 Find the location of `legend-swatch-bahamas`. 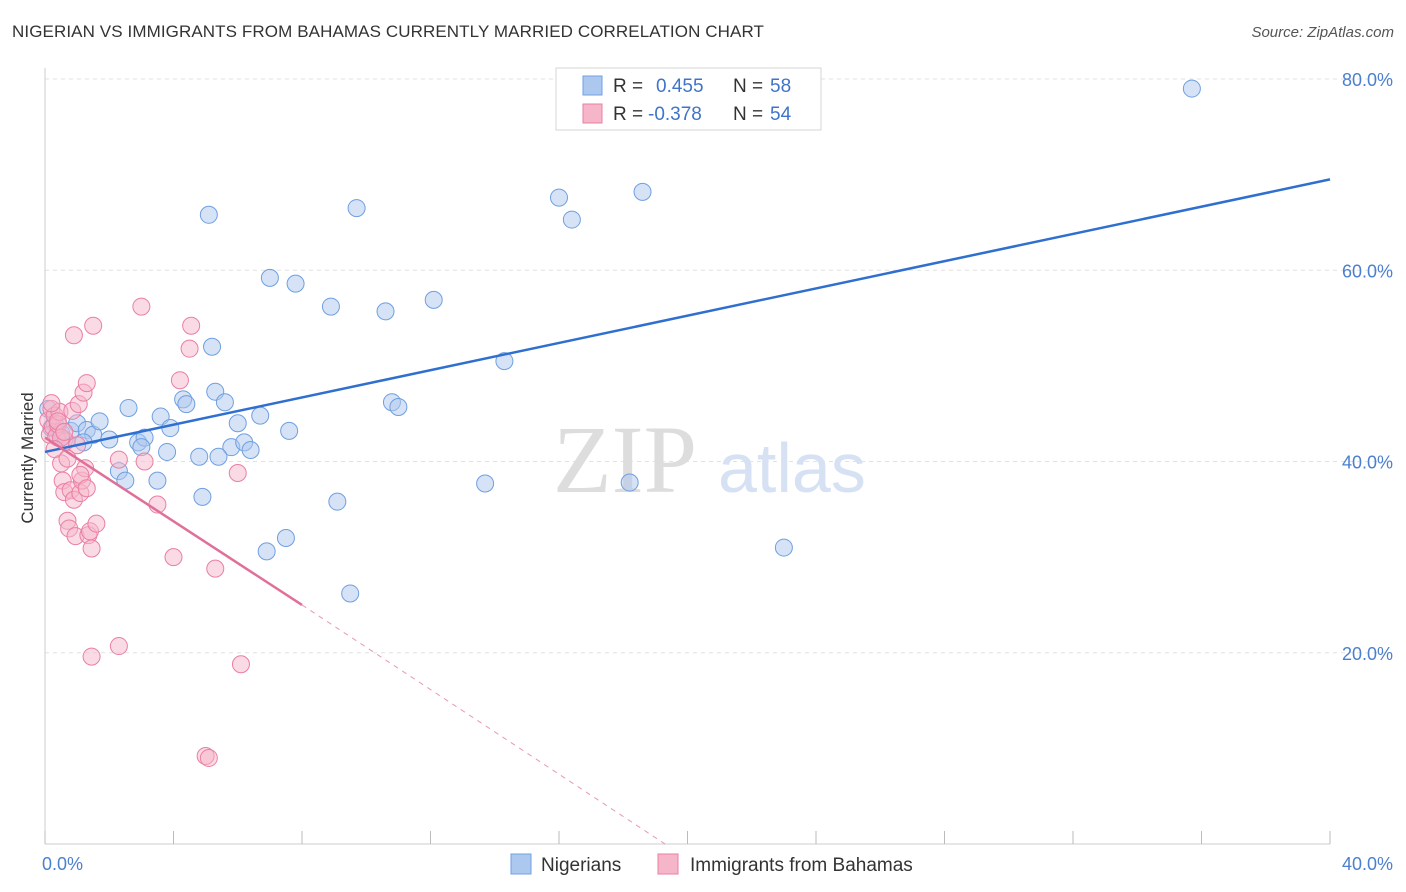

legend-swatch-bahamas is located at coordinates (592, 113).